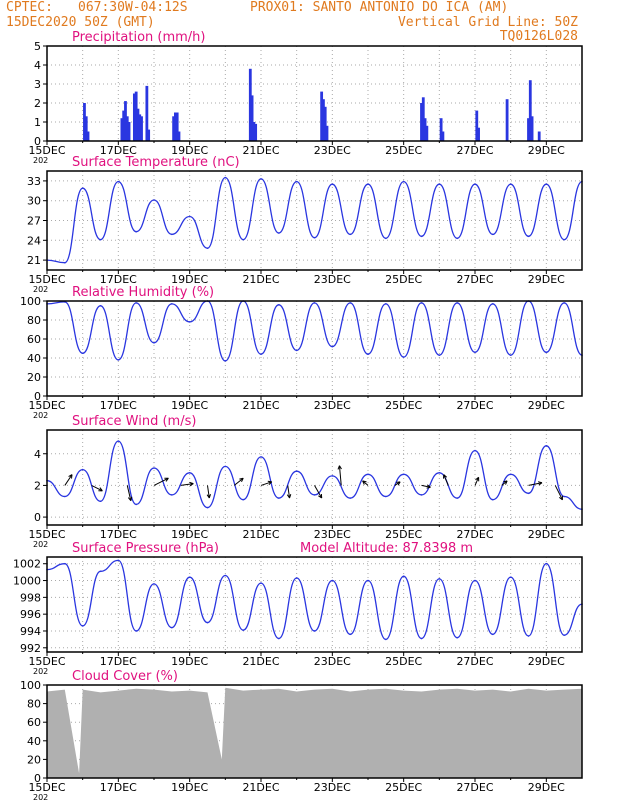  What do you see at coordinates (37, 122) in the screenshot?
I see `y-tick-label: 1` at bounding box center [37, 122].